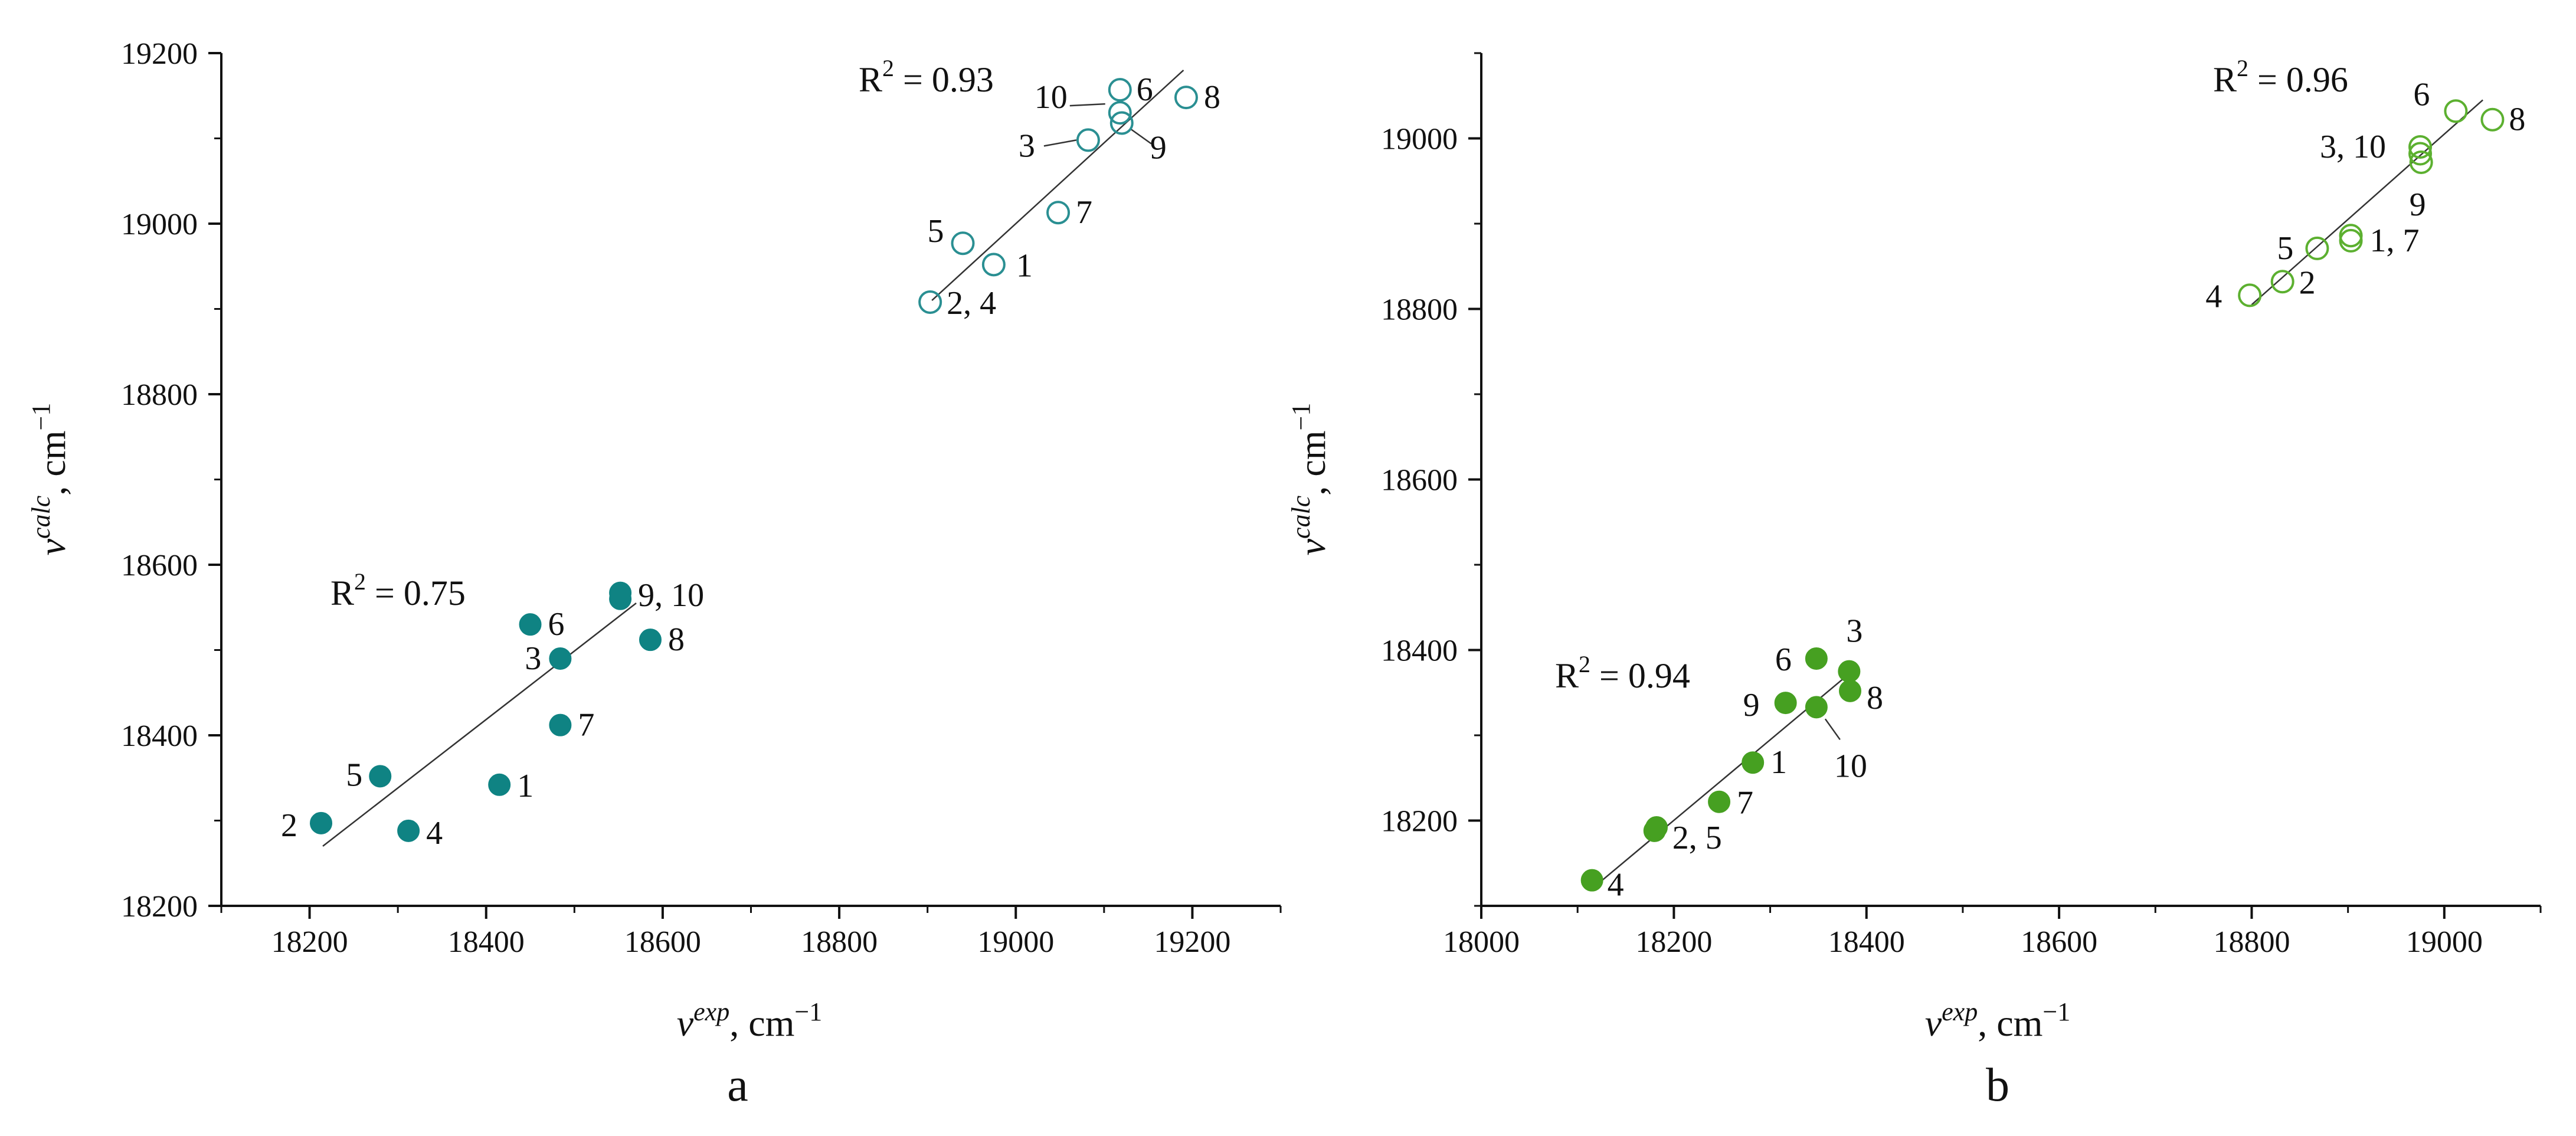 Image resolution: width=2576 pixels, height=1136 pixels. Describe the element at coordinates (2367, 202) in the screenshot. I see `panel-b-open-fit-line` at that location.